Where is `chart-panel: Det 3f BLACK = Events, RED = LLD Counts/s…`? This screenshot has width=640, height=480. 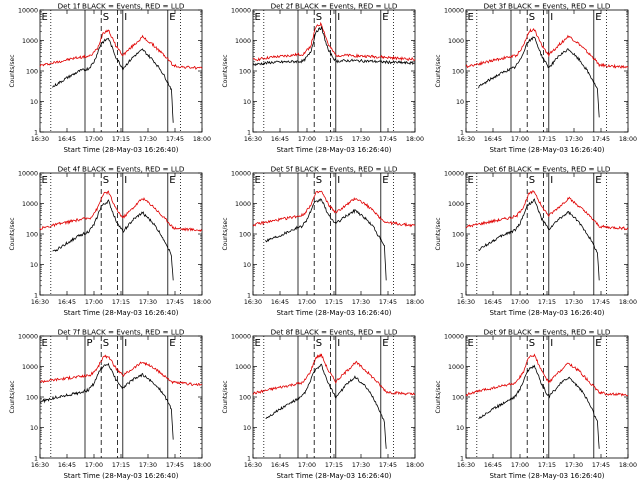
chart-panel: Det 3f BLACK = Events, RED = LLD Counts/s… is located at coordinates (536, 78).